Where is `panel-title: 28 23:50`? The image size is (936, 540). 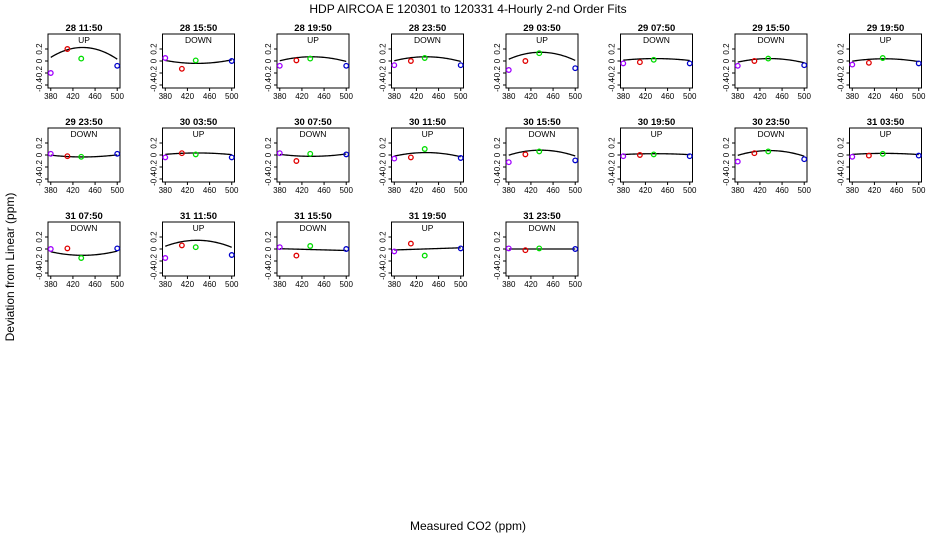 panel-title: 28 23:50 is located at coordinates (428, 28).